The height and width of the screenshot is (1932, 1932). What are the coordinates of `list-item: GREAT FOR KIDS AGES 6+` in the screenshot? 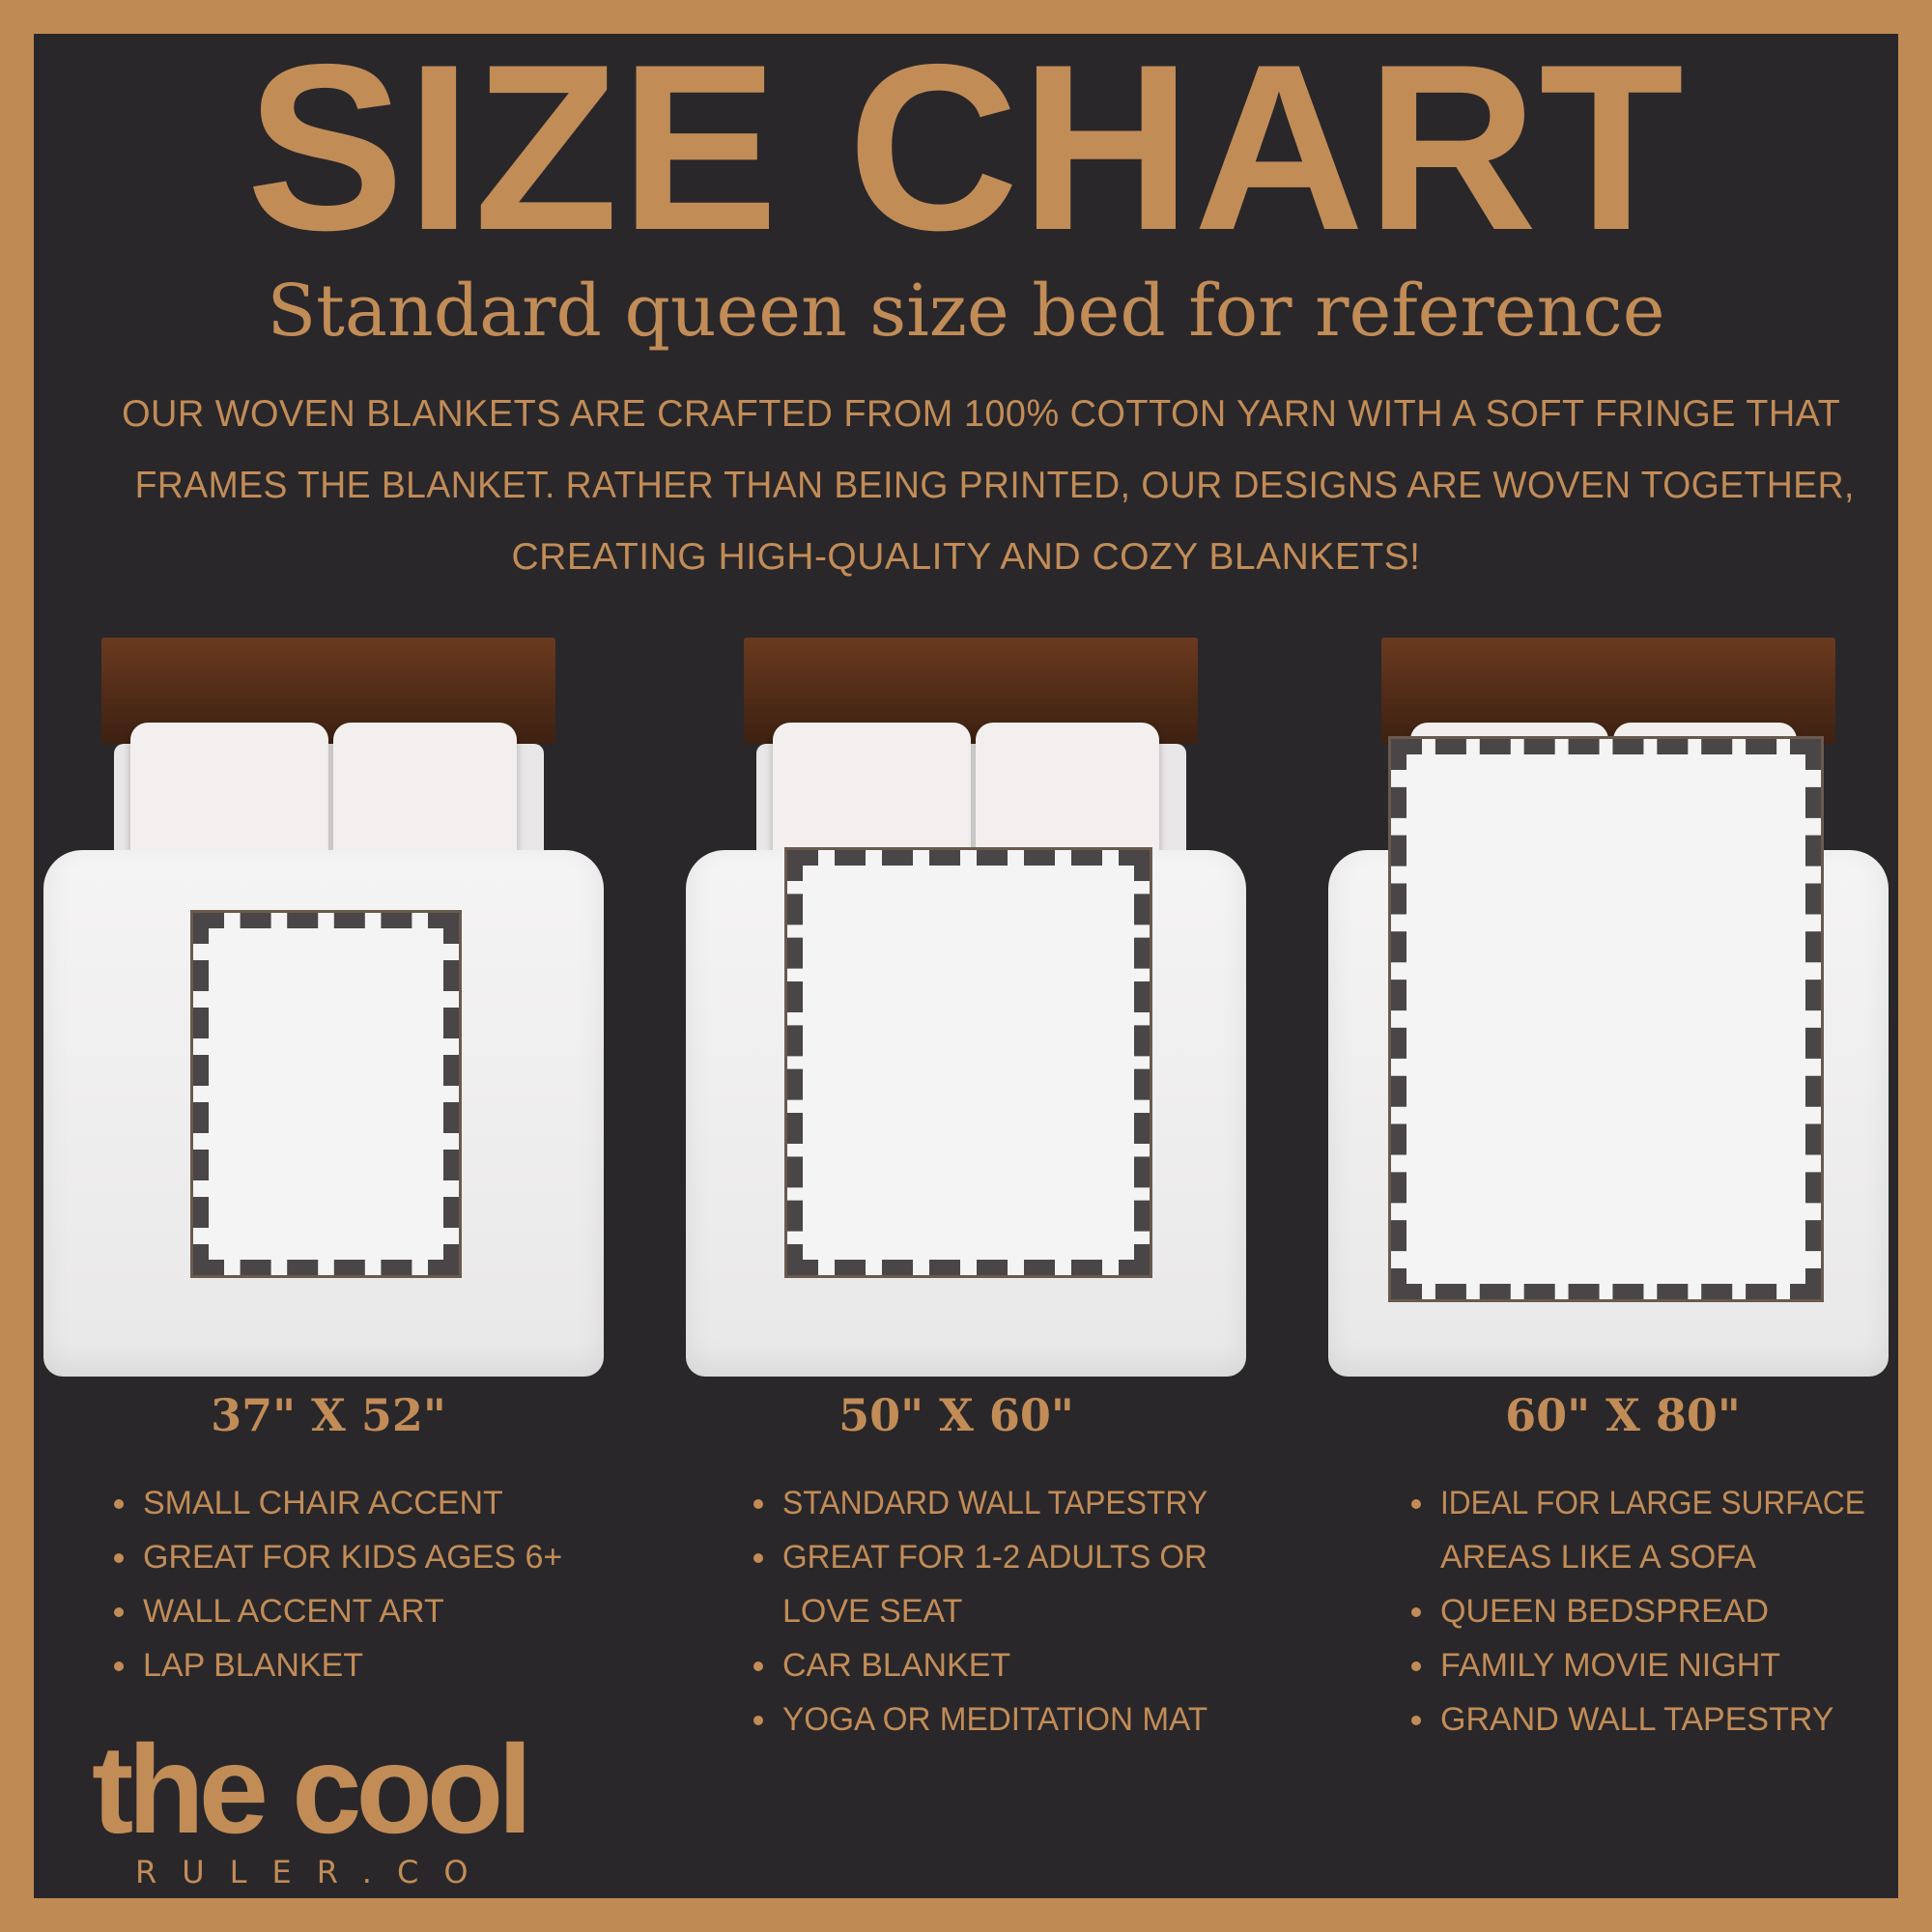 It's located at (356, 1557).